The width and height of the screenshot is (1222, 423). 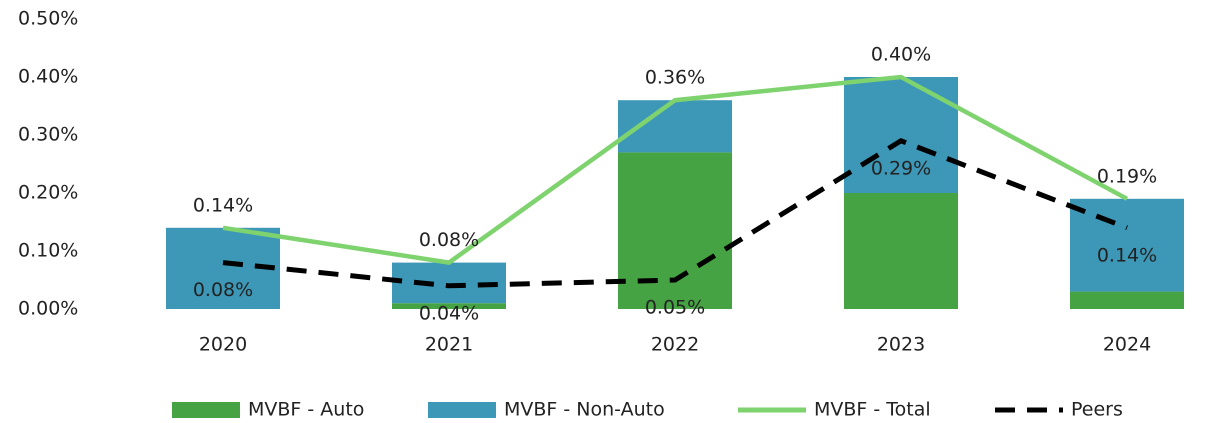 What do you see at coordinates (1097, 410) in the screenshot?
I see `legend-label: Peers` at bounding box center [1097, 410].